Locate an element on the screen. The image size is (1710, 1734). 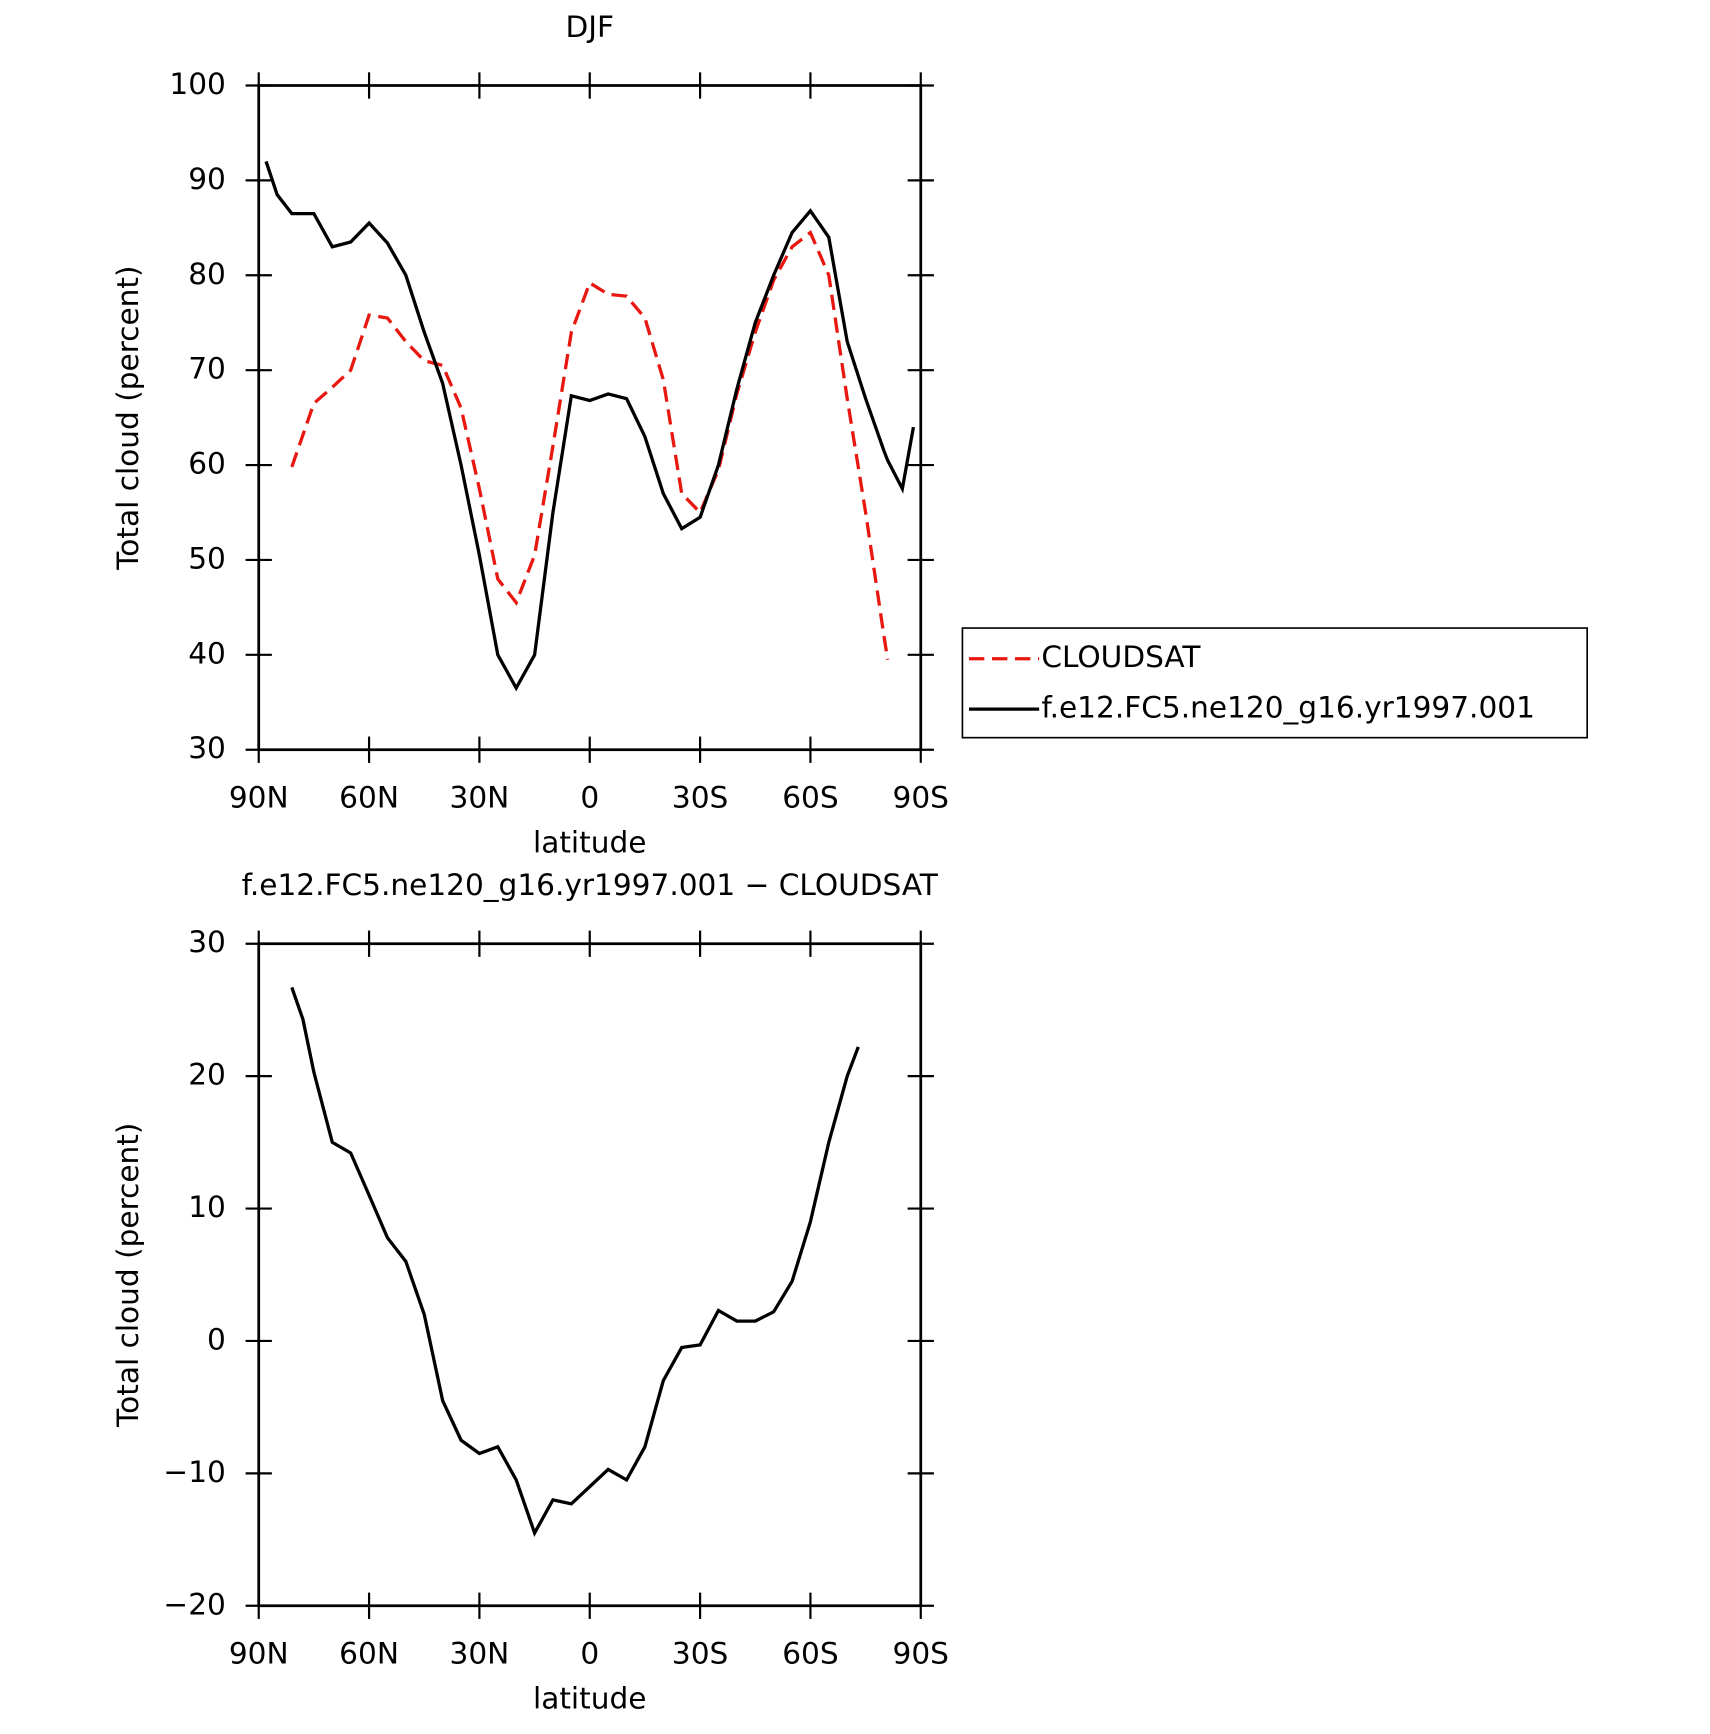
legend-box is located at coordinates (1275, 683).